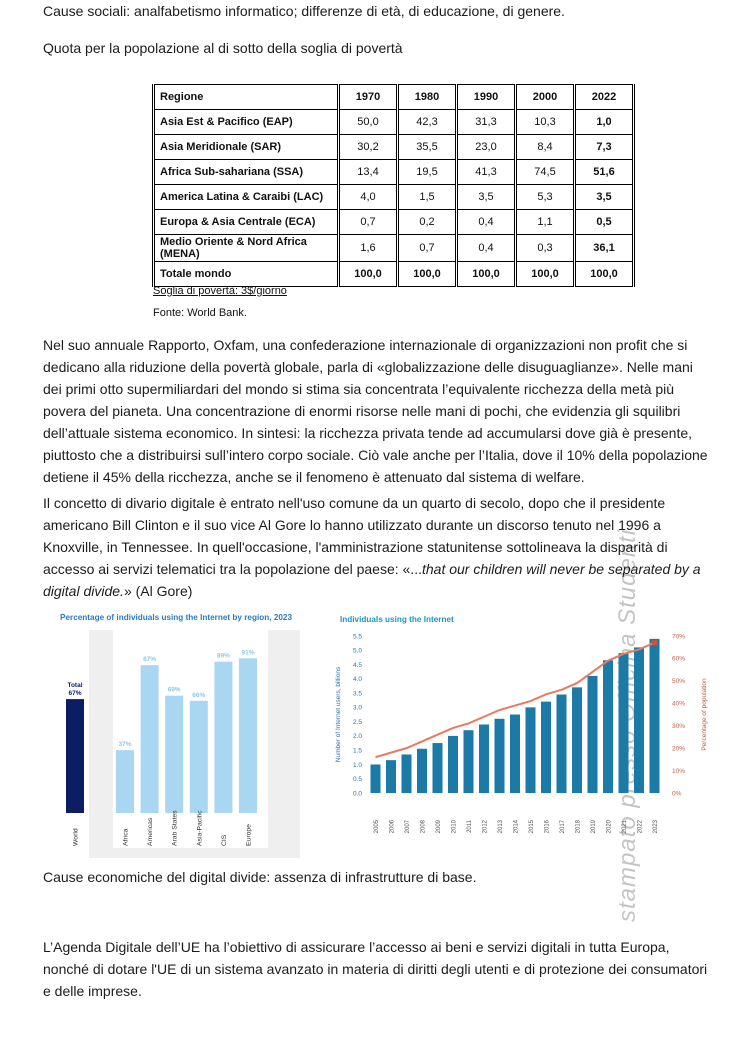  What do you see at coordinates (408, 826) in the screenshot?
I see `svg-text: 2007` at bounding box center [408, 826].